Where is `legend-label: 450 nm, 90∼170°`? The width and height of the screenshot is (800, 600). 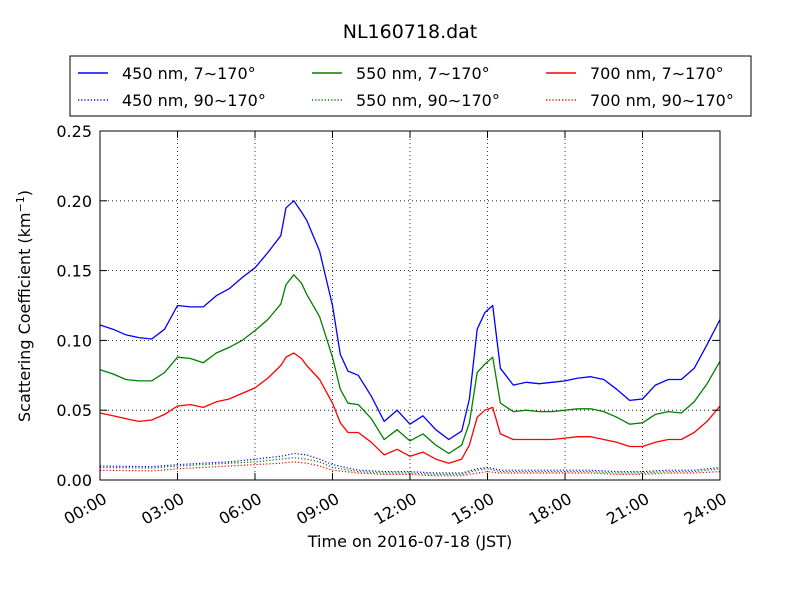
legend-label: 450 nm, 90∼170° is located at coordinates (194, 100).